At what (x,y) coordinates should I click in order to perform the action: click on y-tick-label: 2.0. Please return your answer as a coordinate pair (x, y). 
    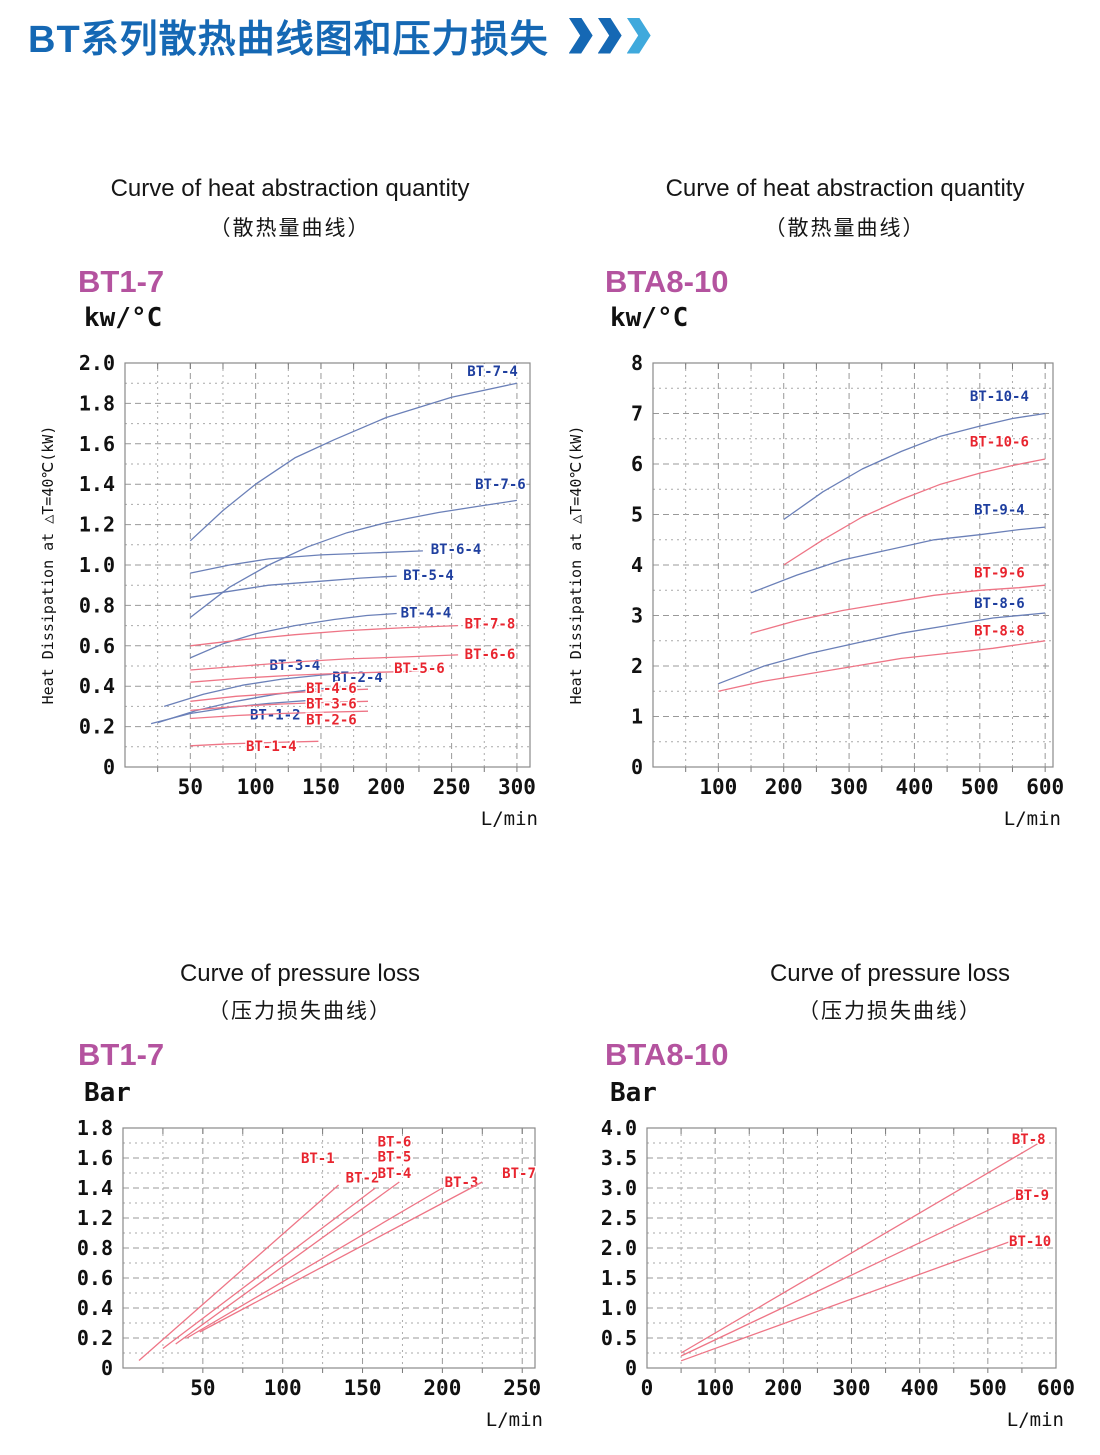
    Looking at the image, I should click on (619, 1248).